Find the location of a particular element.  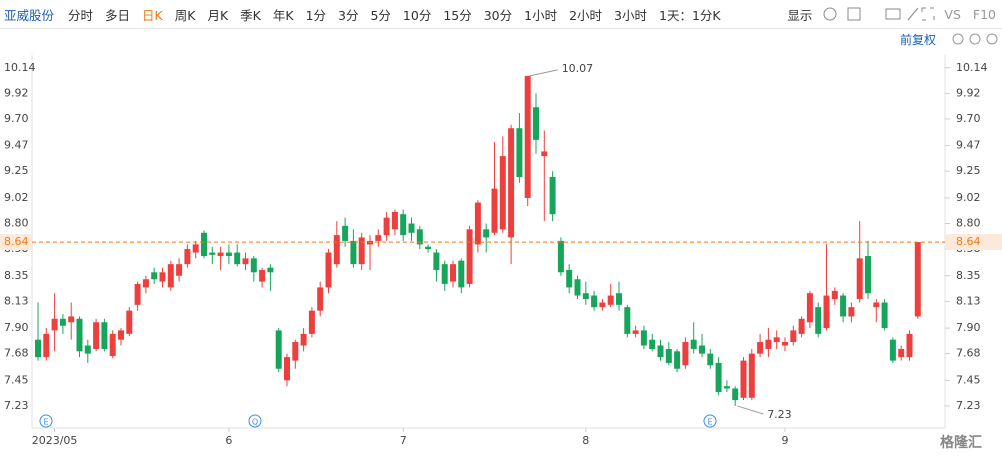

y-tick-label-left: 8.13 is located at coordinates (16, 300).